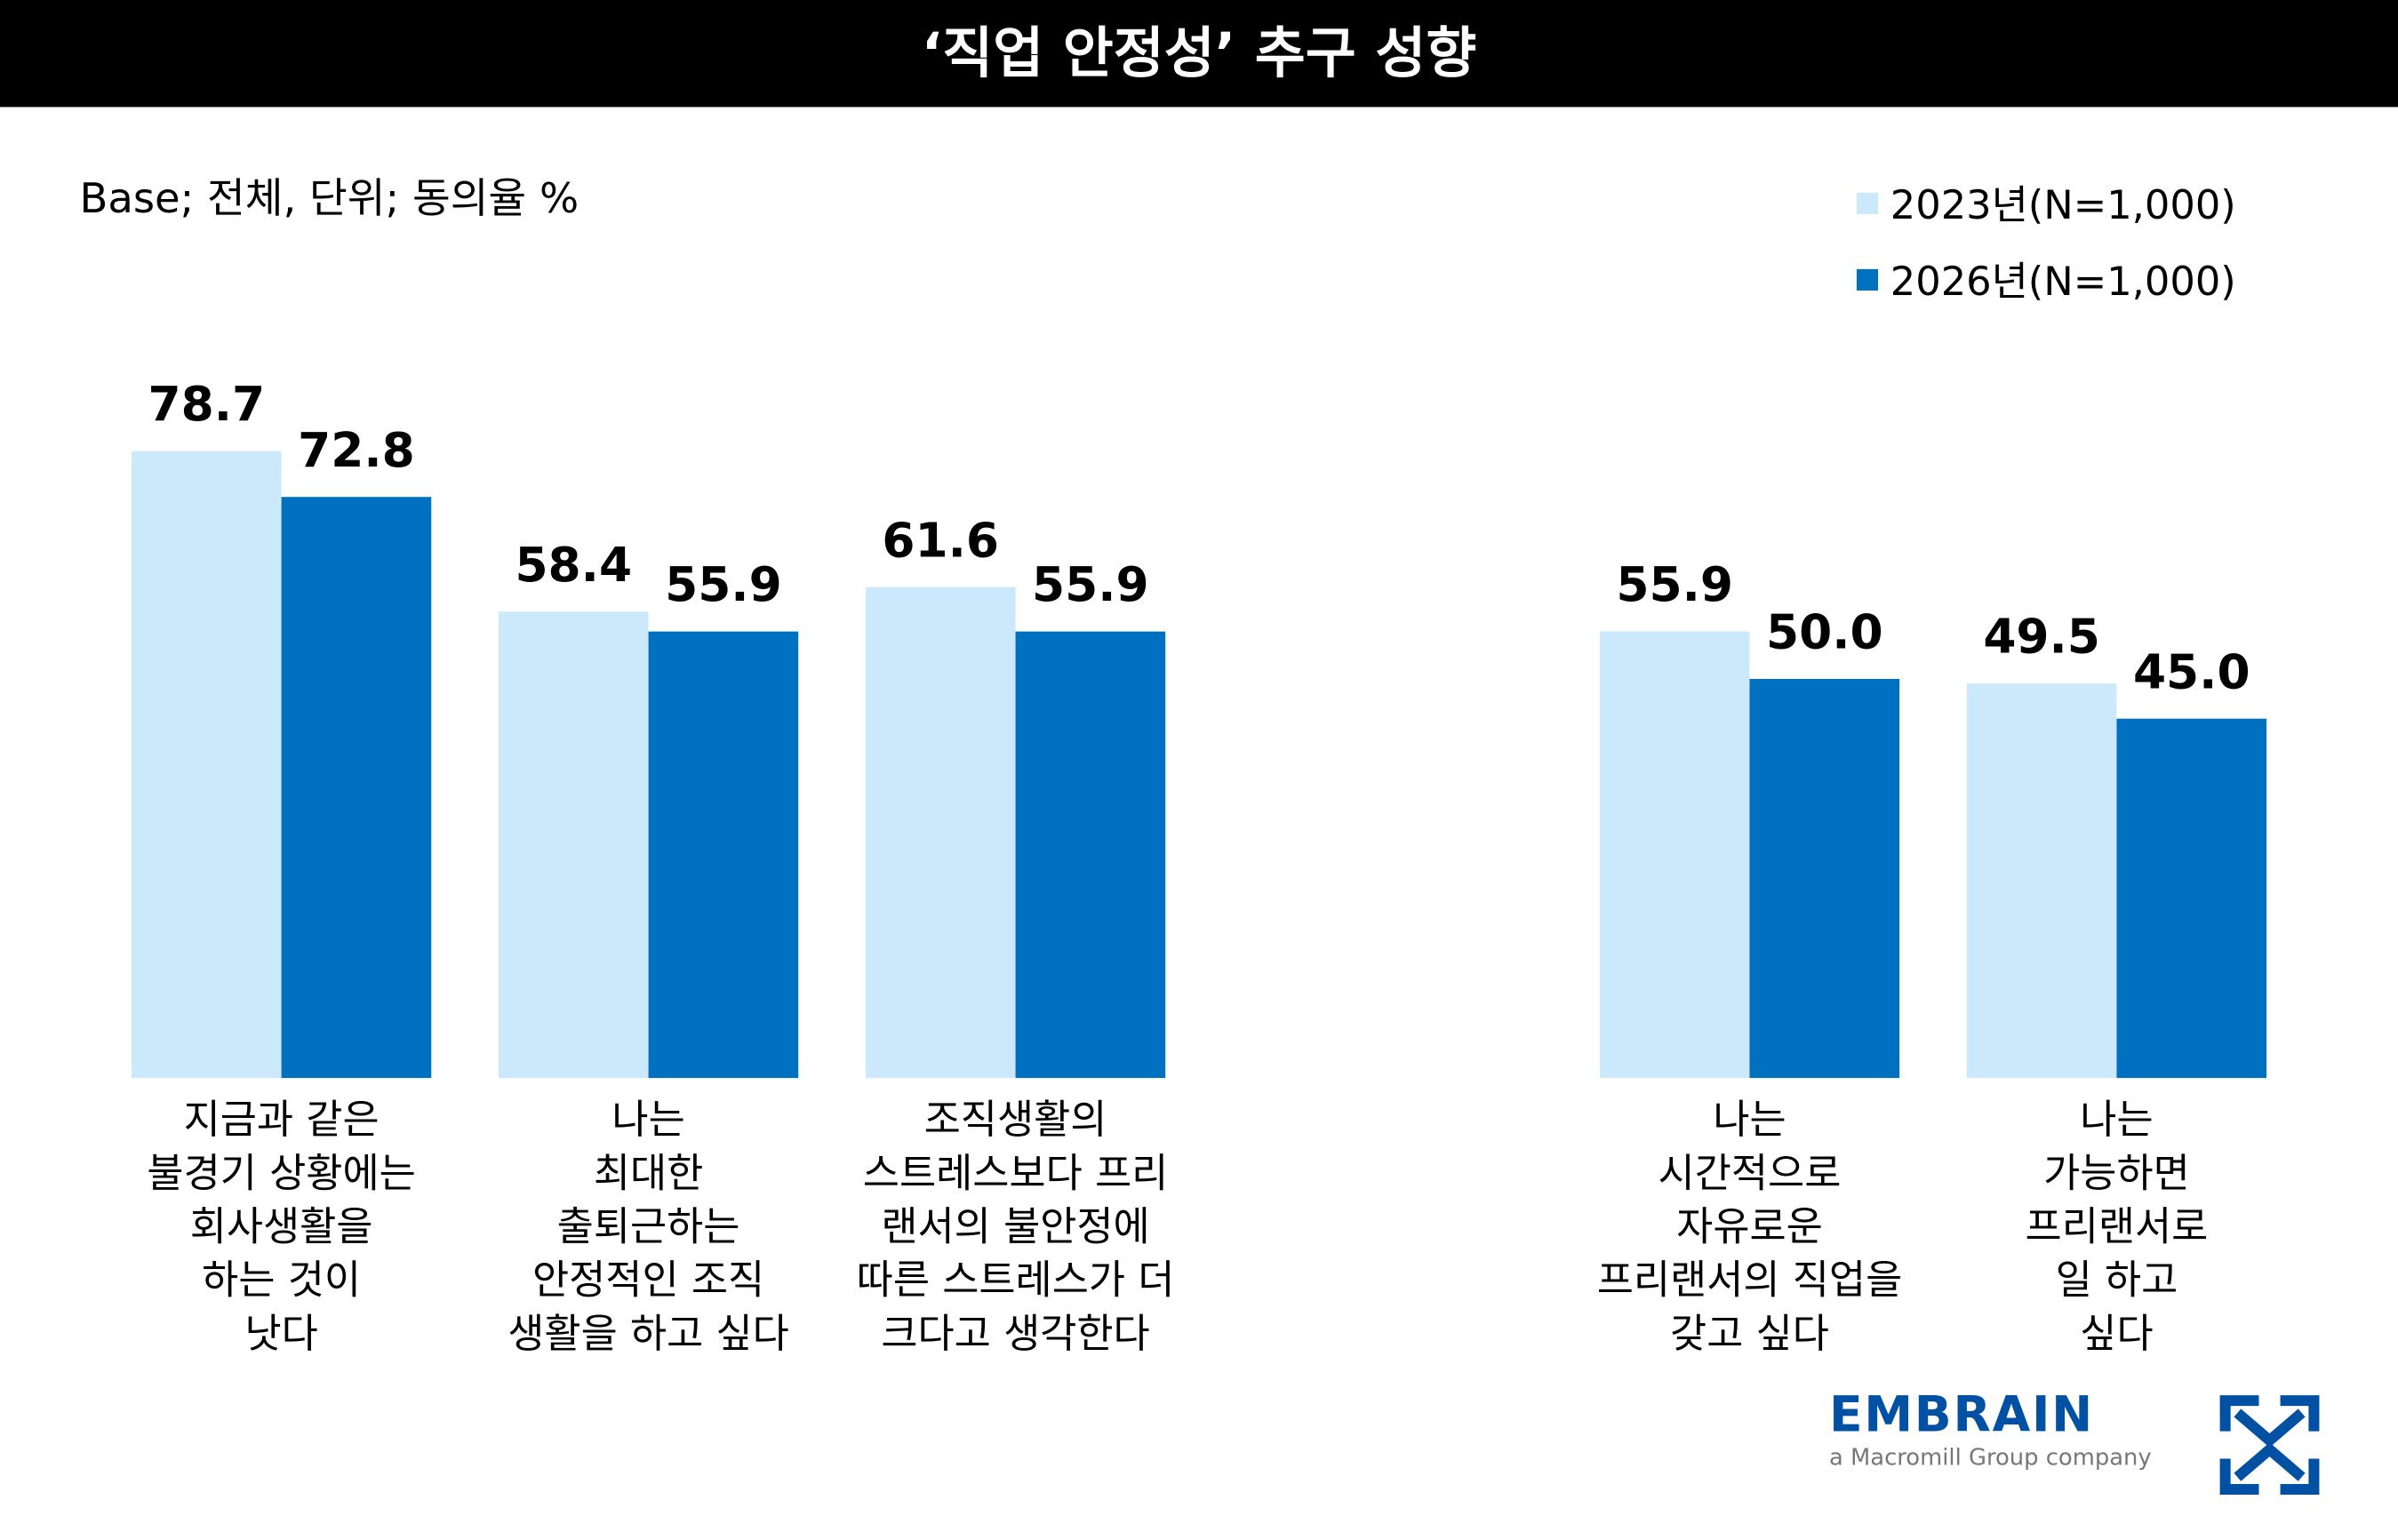 The height and width of the screenshot is (1540, 2398). I want to click on embrain-logo-icon, so click(2269, 1445).